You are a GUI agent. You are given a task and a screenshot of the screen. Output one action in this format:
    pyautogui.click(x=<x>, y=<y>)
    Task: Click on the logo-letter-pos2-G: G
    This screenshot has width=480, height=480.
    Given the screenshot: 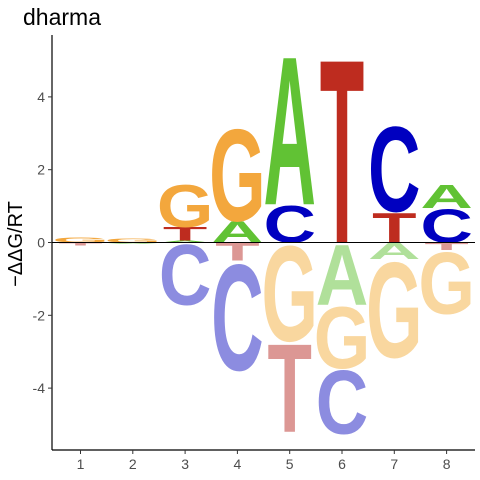 What is the action you would take?
    pyautogui.click(x=133, y=241)
    